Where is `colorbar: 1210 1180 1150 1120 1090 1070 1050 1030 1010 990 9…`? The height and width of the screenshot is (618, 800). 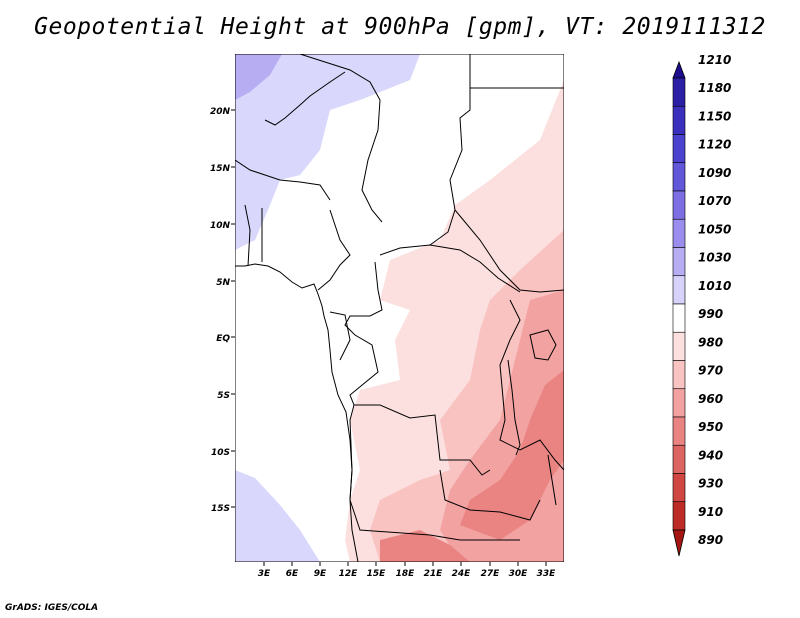
colorbar: 1210 1180 1150 1120 1090 1070 1050 1030 1010 990 9… is located at coordinates (701, 305).